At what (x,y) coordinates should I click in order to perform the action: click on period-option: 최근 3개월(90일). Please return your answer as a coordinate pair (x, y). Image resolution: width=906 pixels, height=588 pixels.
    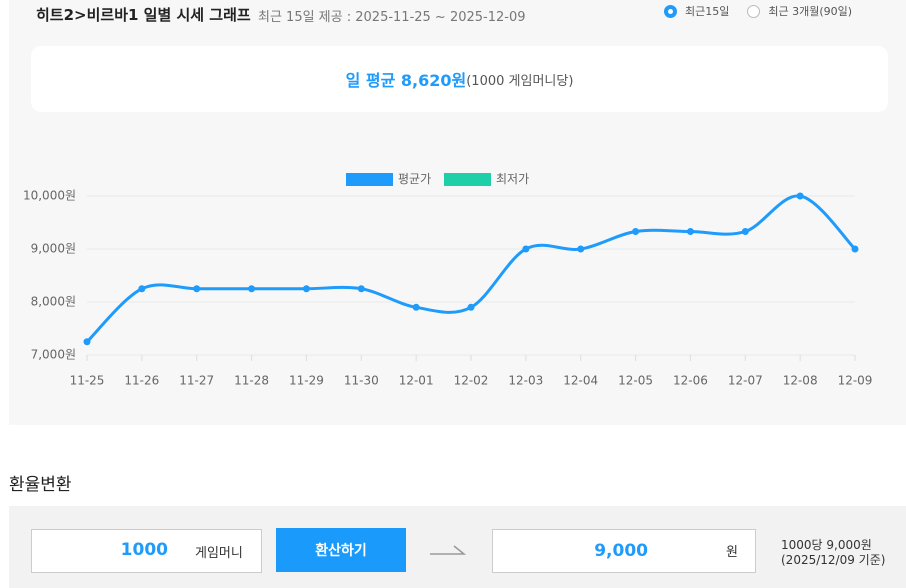
    Looking at the image, I should click on (799, 11).